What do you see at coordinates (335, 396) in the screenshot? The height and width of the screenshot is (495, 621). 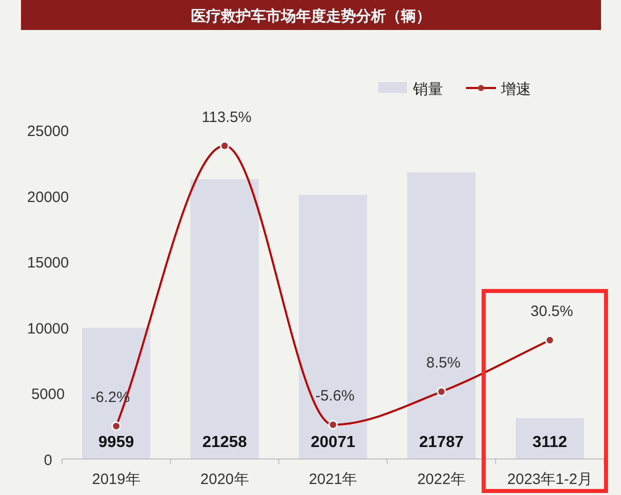 I see `data-label: -5.6%` at bounding box center [335, 396].